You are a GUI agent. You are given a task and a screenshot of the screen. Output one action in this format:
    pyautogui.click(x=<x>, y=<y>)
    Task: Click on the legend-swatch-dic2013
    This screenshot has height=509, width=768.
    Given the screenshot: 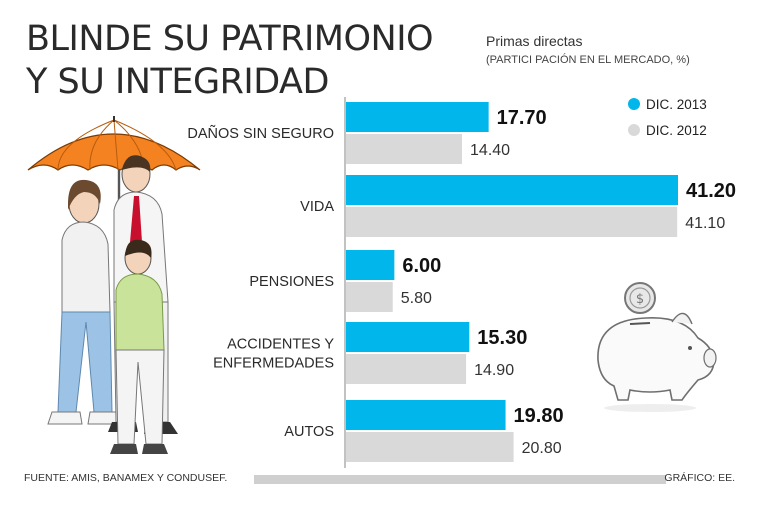 What is the action you would take?
    pyautogui.click(x=634, y=104)
    